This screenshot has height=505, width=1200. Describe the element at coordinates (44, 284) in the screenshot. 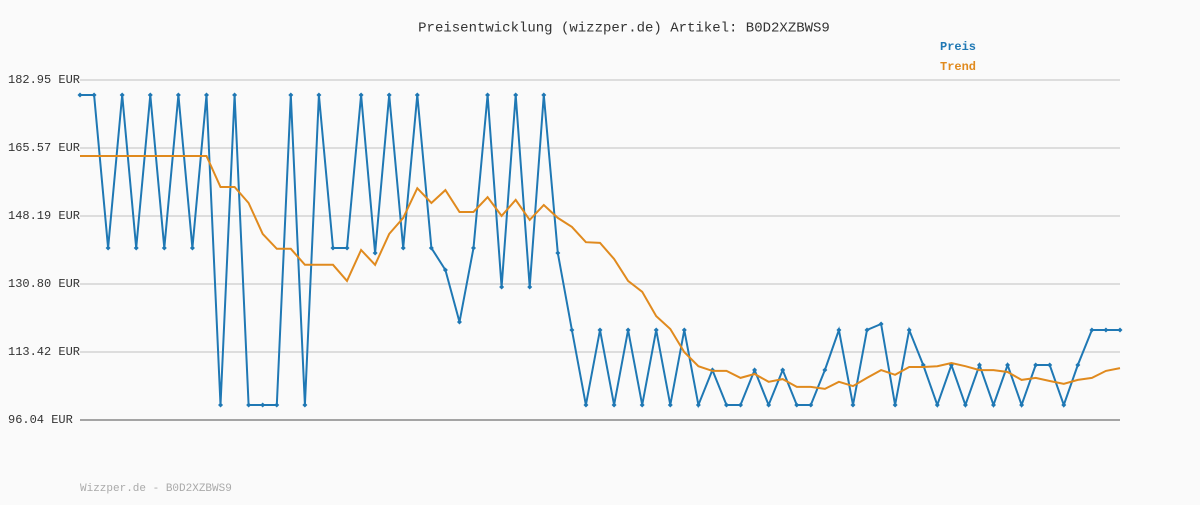

I see `y-tick-label: 130.80 EUR` at that location.